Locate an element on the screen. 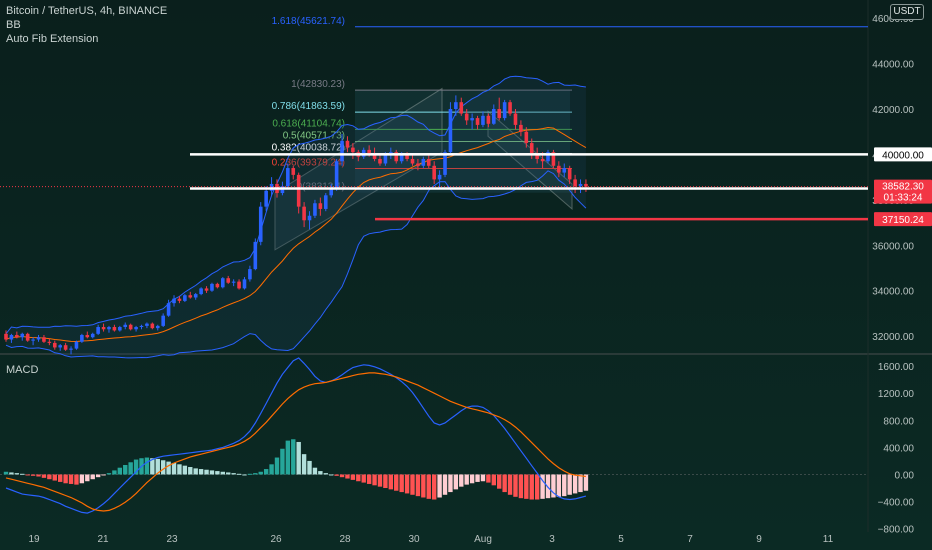  bb-indicator-label: BB is located at coordinates (13, 25).